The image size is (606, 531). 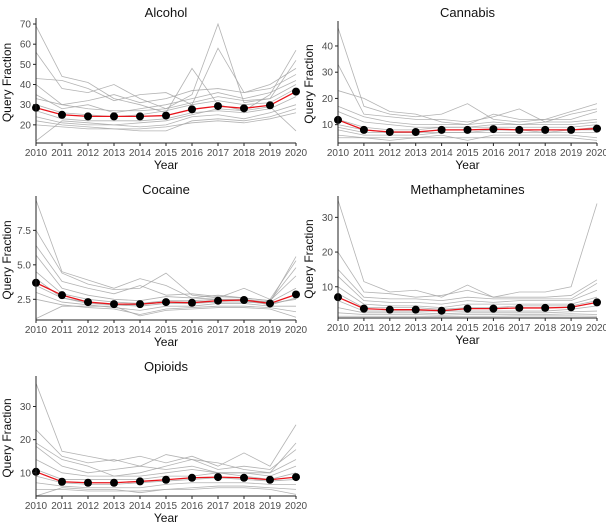 What do you see at coordinates (26, 65) in the screenshot?
I see `y-tick-label: 50` at bounding box center [26, 65].